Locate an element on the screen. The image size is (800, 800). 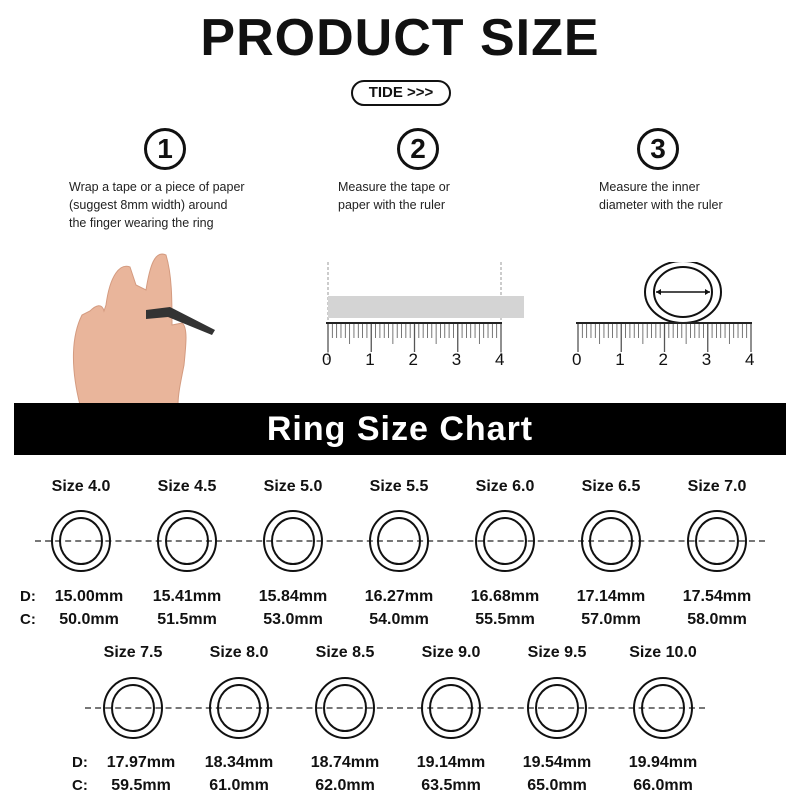
ruler-with-ring-illustration is located at coordinates (664, 307).